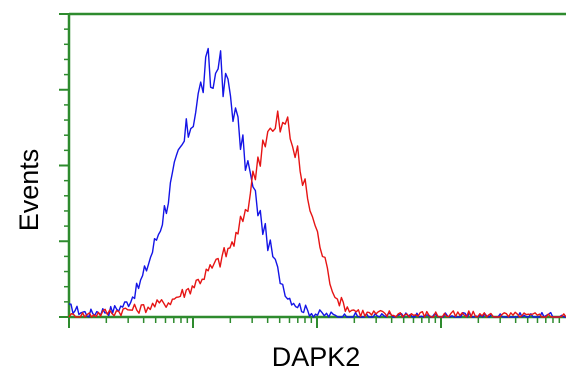 This screenshot has width=566, height=377. I want to click on x-axis-ticks, so click(314, 322).